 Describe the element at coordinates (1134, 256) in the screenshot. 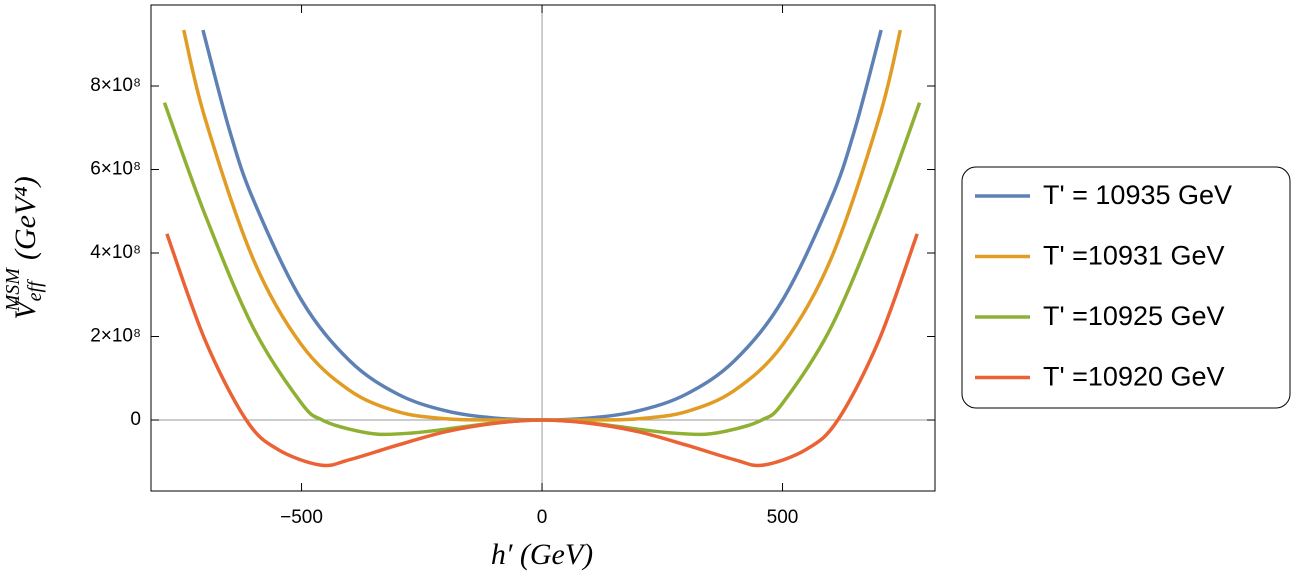

I see `legend-label: T' =10931 GeV` at that location.